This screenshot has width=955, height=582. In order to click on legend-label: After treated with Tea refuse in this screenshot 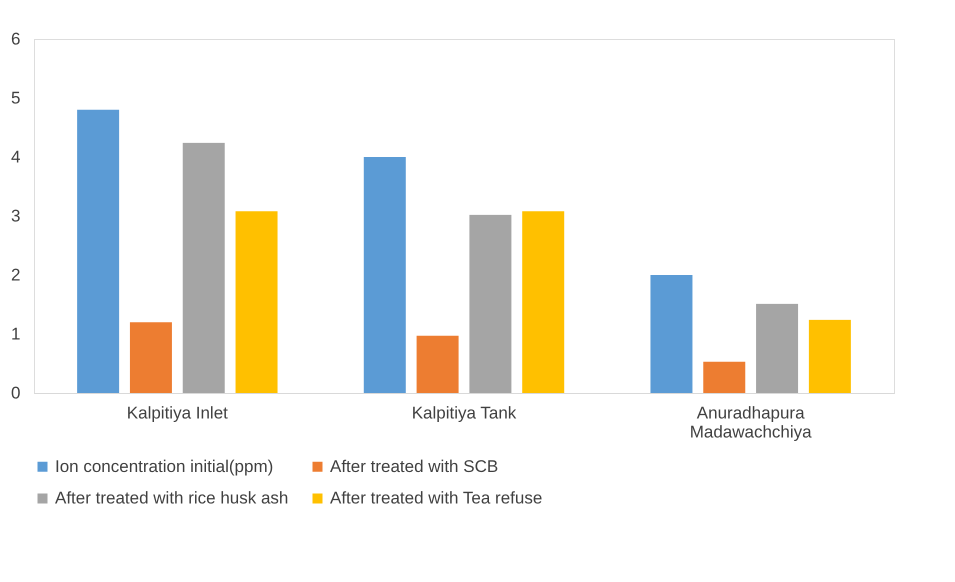, I will do `click(436, 498)`.